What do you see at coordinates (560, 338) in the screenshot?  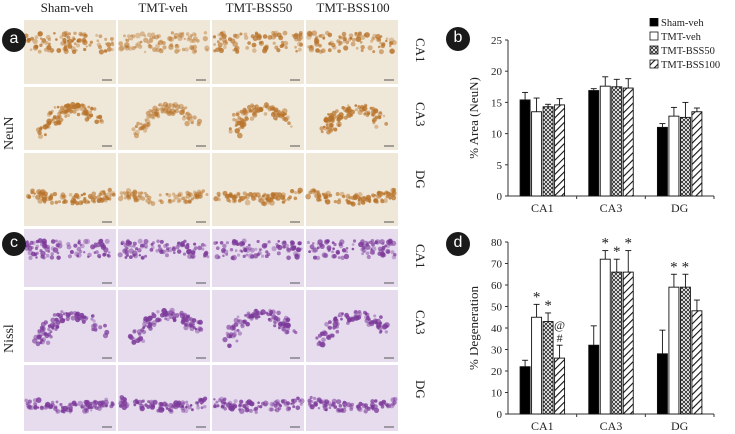 I see `significance-mark: #` at bounding box center [560, 338].